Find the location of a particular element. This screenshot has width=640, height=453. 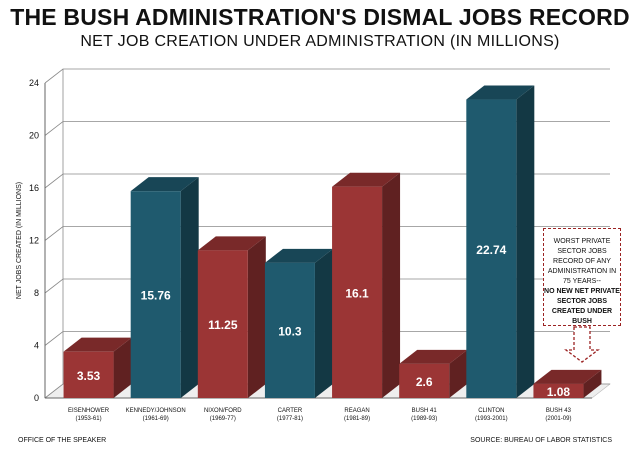

y-axis-label: NET JOBS CREATED (IN MILLIONS) is located at coordinates (19, 240).